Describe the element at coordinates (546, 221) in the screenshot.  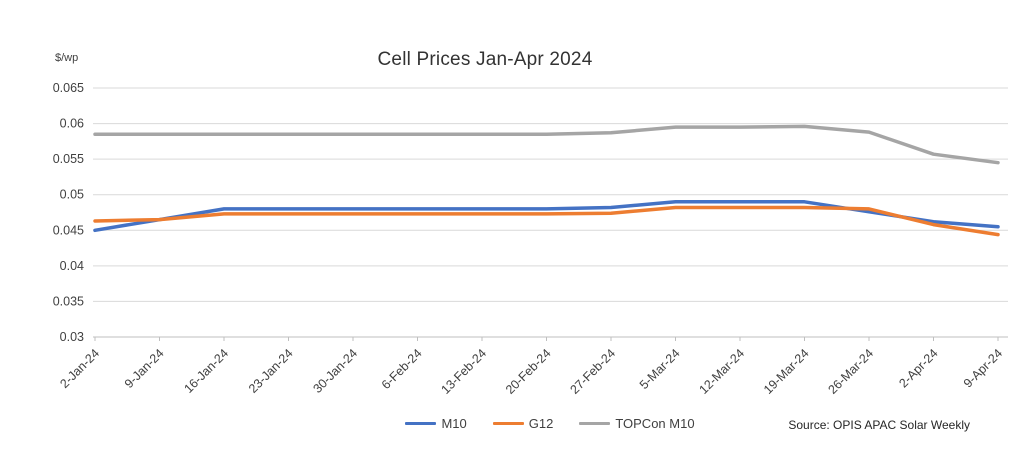
I see `series-line-g12` at that location.